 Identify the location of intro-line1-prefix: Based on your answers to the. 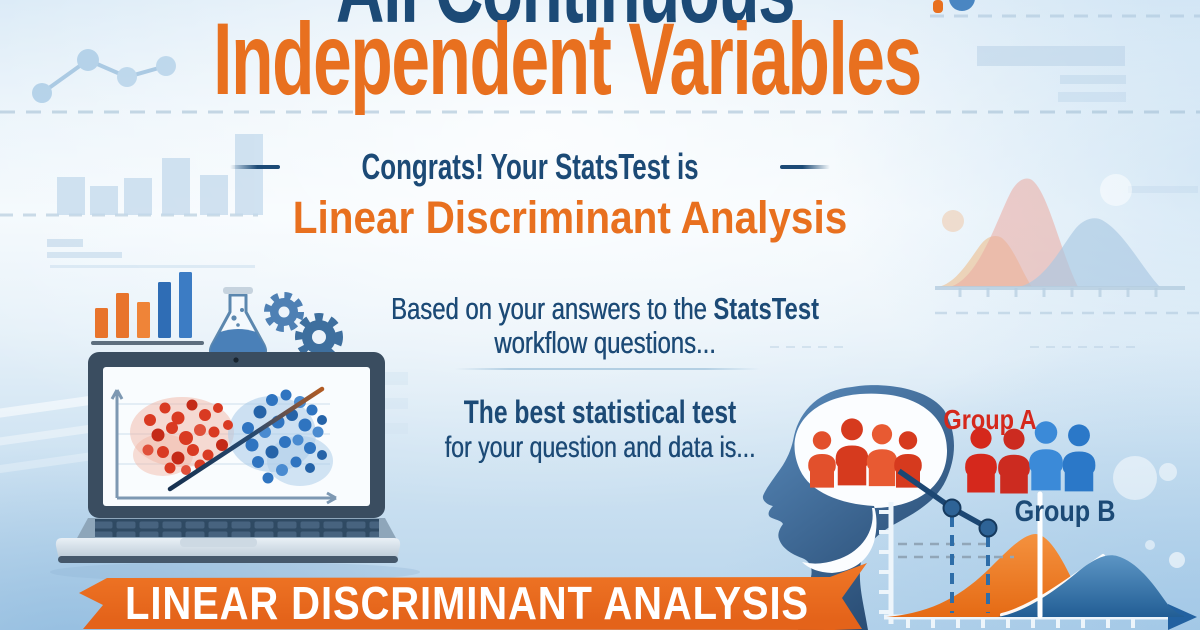
(552, 308).